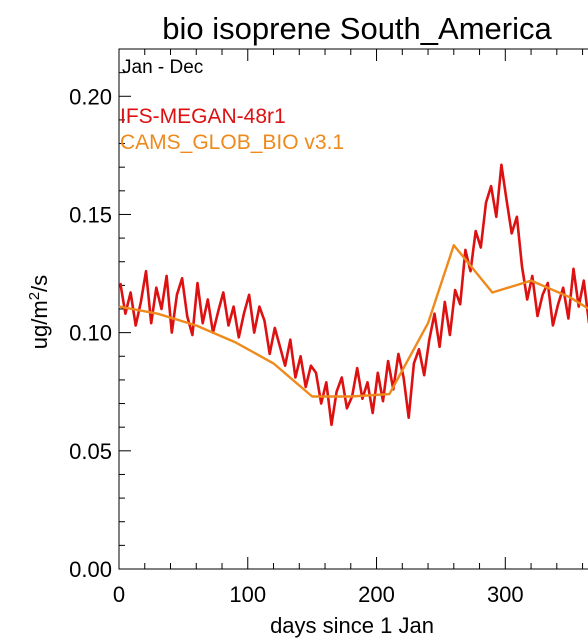  What do you see at coordinates (376, 594) in the screenshot?
I see `x-tick-label: 200` at bounding box center [376, 594].